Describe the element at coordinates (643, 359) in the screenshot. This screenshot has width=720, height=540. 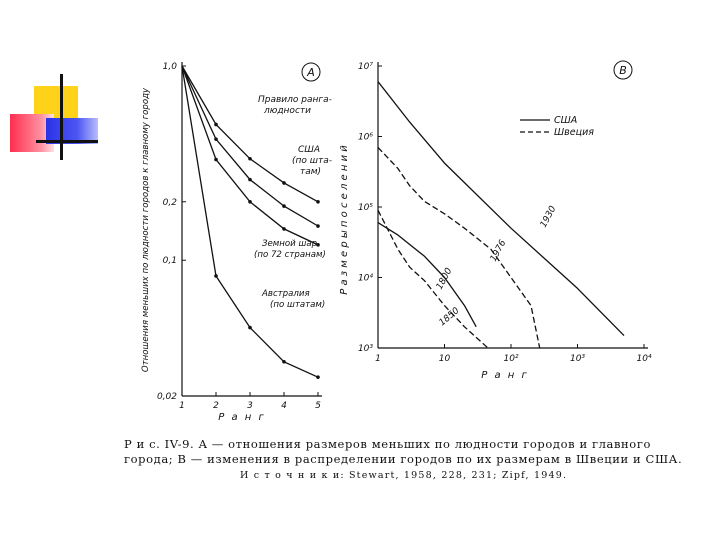
I see `panel-b-x-tick-label: 10⁴` at that location.